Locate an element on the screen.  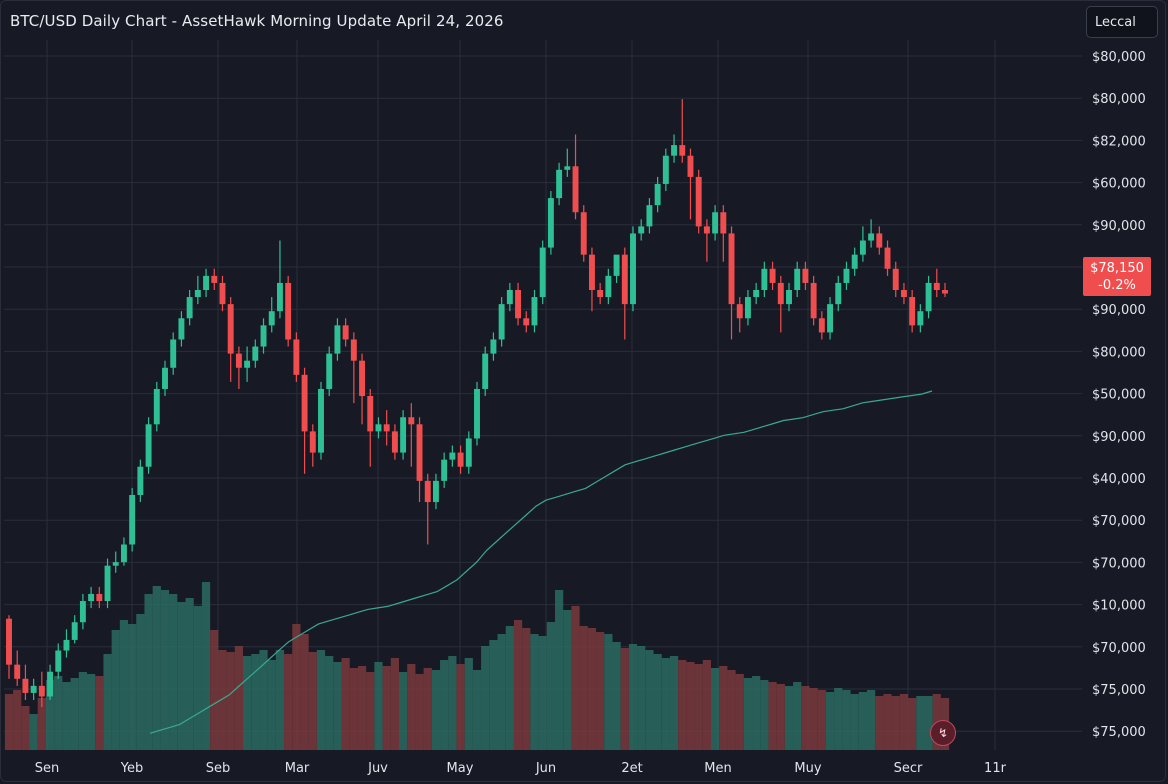
y-tick-label: $40,000 is located at coordinates (1119, 479).